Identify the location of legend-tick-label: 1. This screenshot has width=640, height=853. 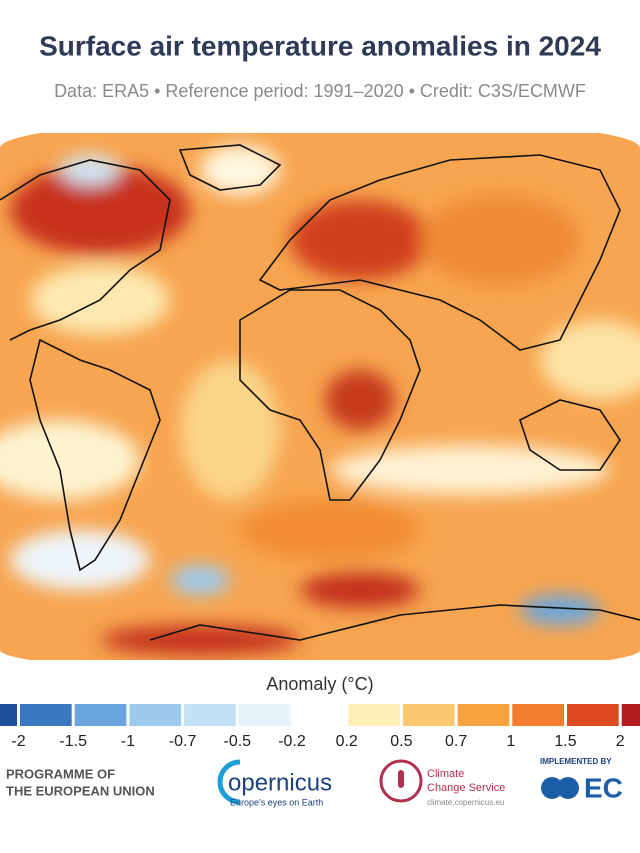
(510, 741).